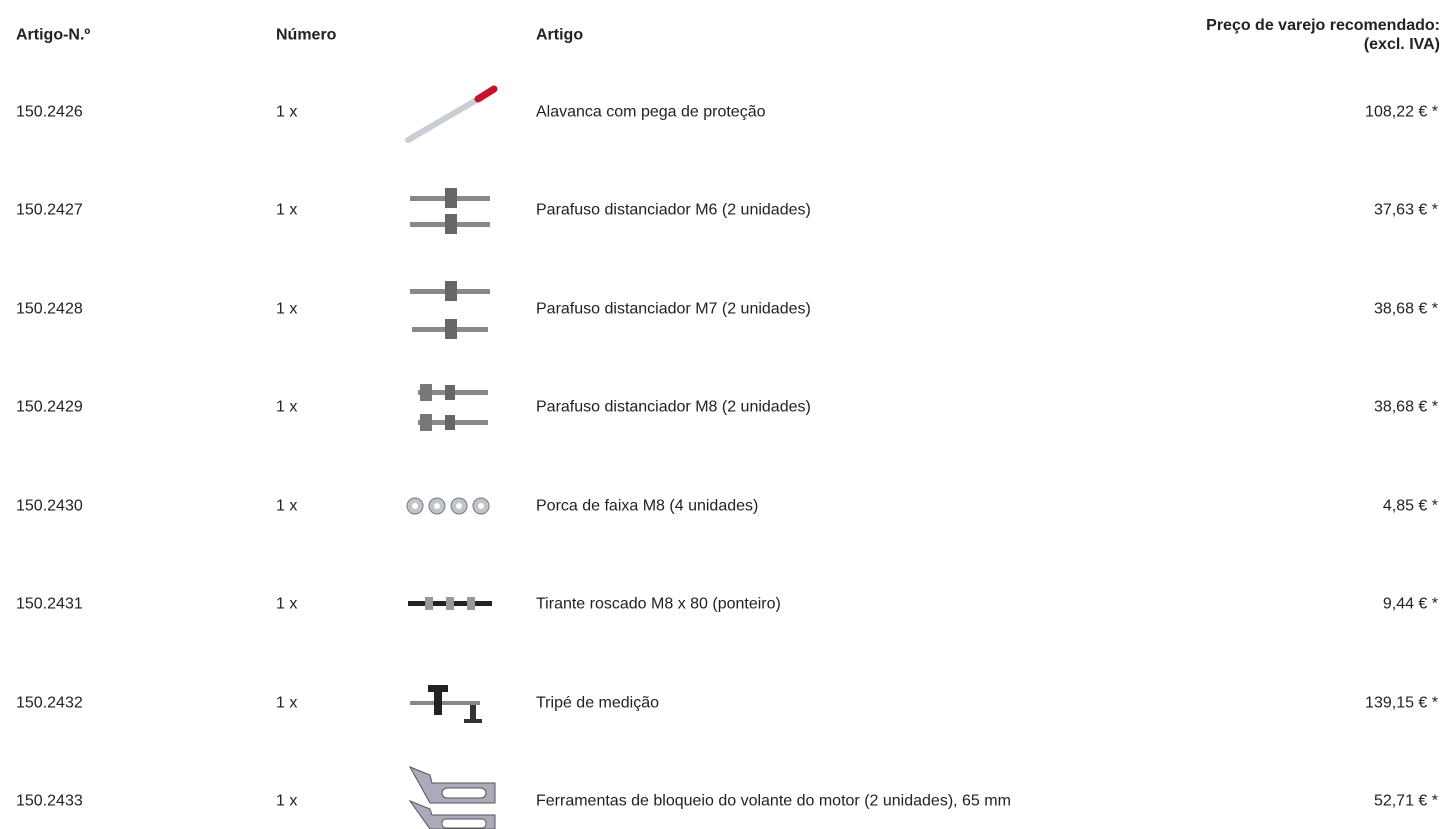 The width and height of the screenshot is (1443, 829). What do you see at coordinates (651, 112) in the screenshot?
I see `article-name: Alavanca com pega de proteção` at bounding box center [651, 112].